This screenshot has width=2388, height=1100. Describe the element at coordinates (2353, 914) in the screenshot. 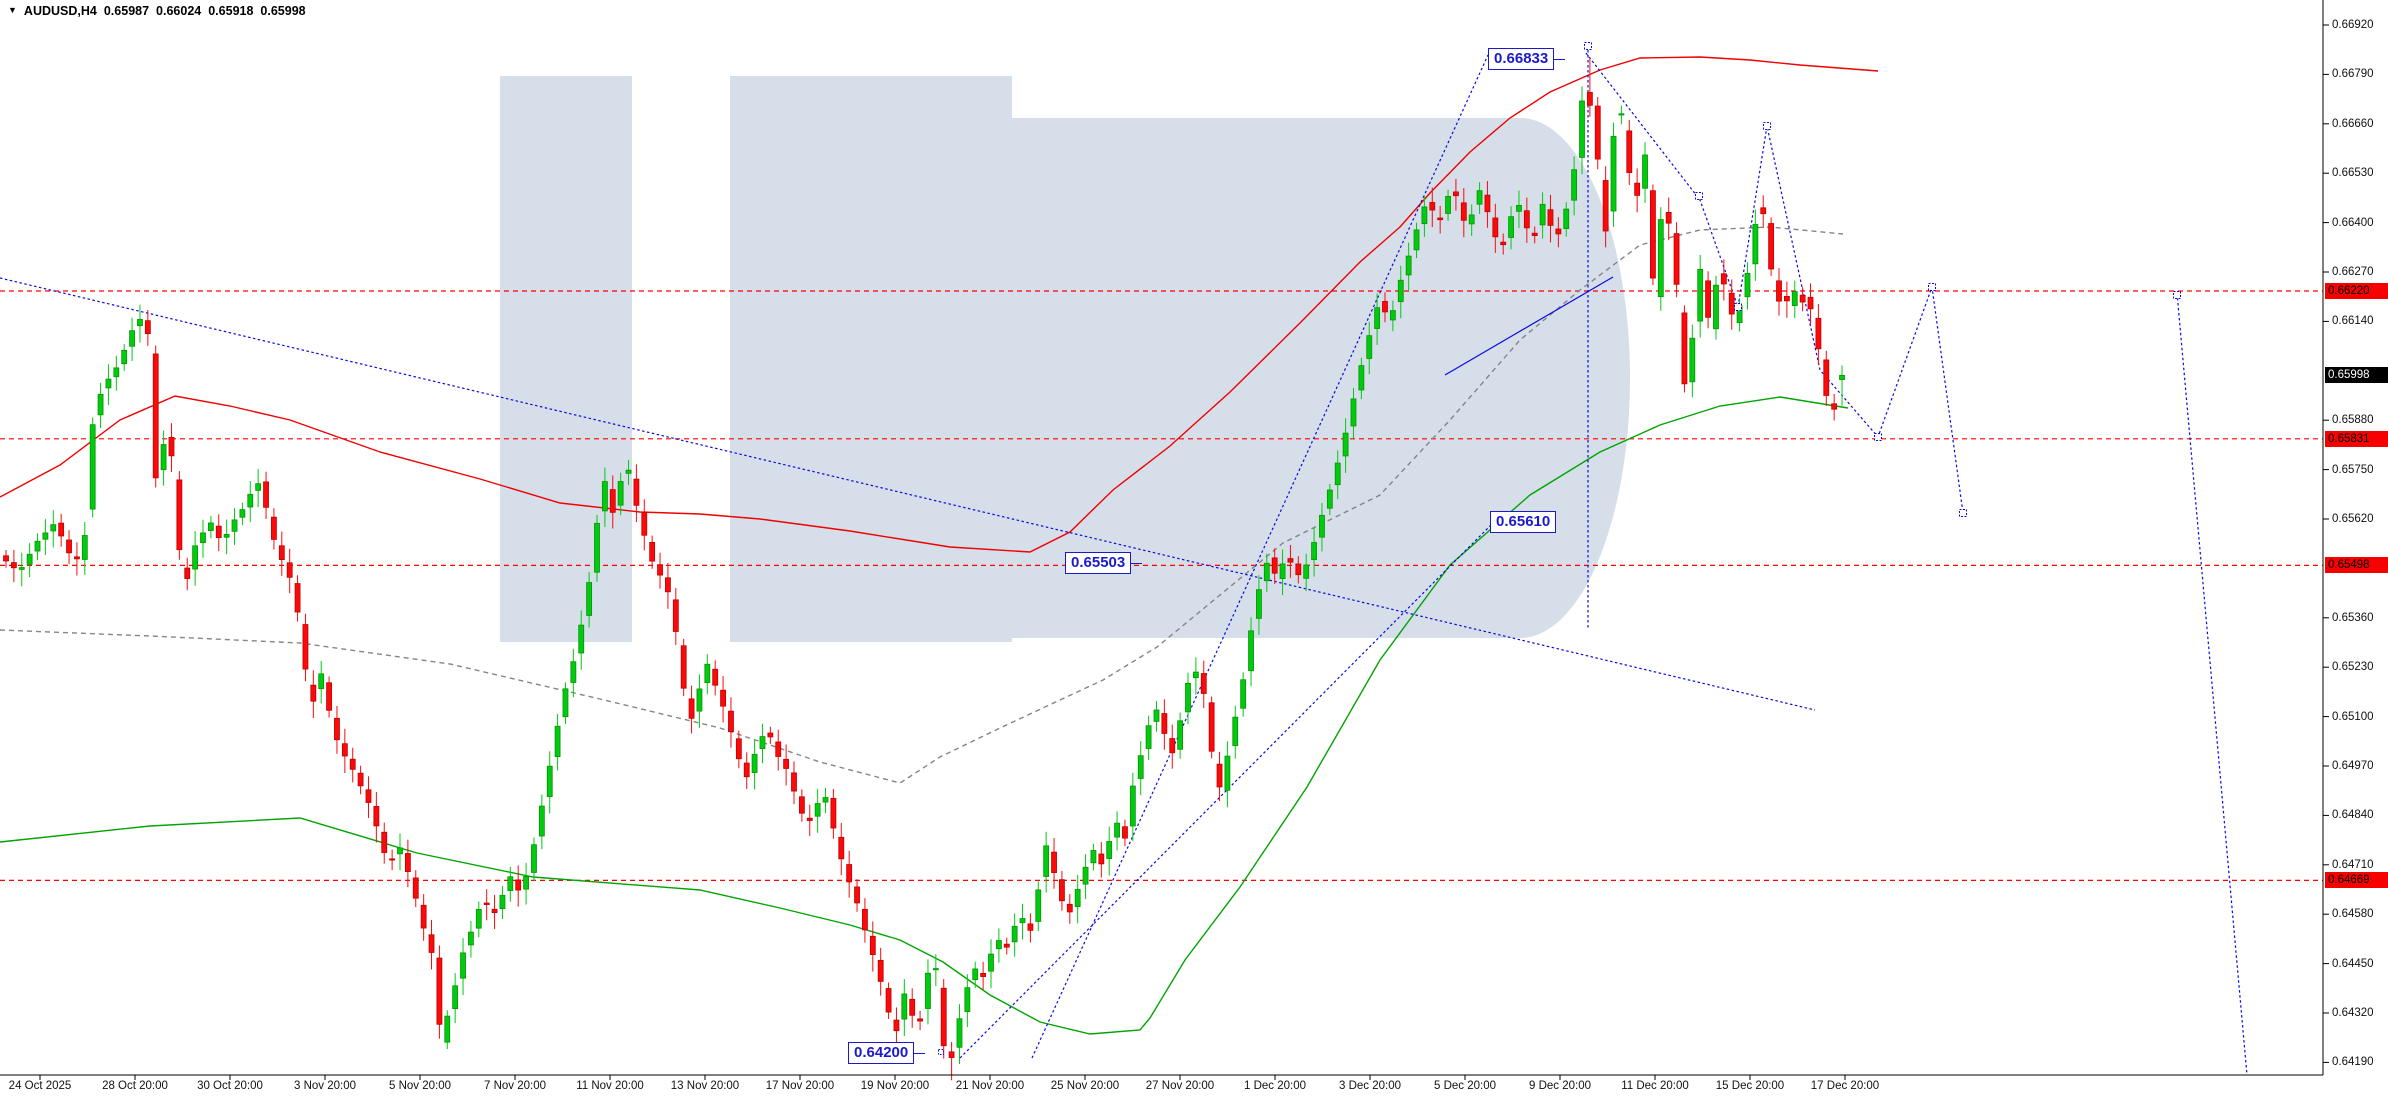

I see `price-axis-label: 0.64580` at that location.